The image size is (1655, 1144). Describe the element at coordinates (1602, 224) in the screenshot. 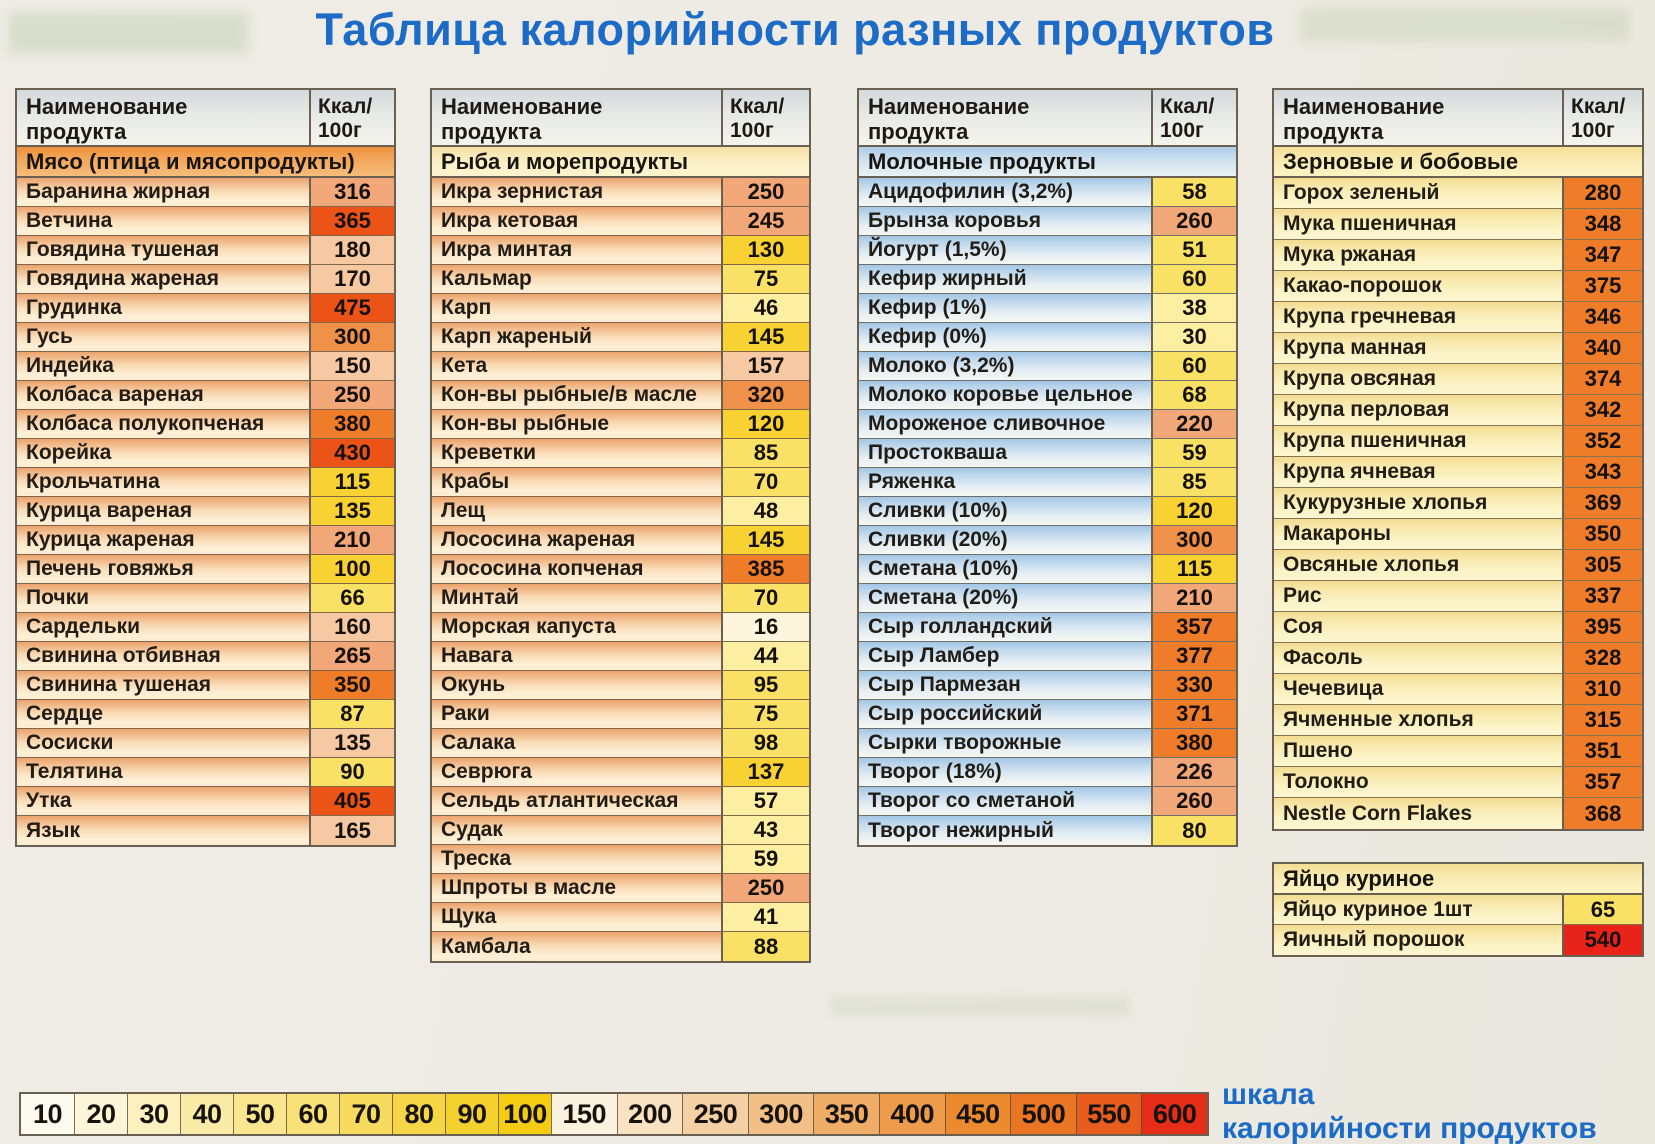

I see `kcal-value: 348` at that location.